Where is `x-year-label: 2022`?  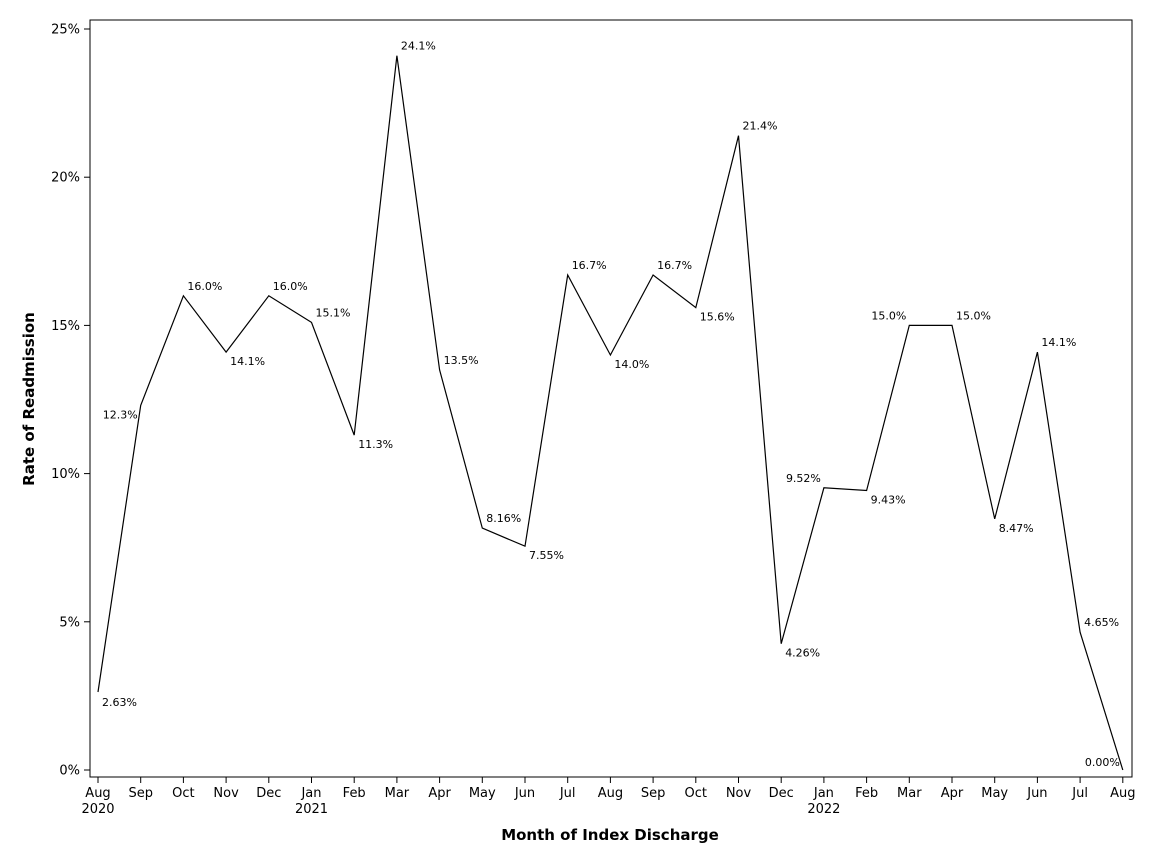 x-year-label: 2022 is located at coordinates (823, 809).